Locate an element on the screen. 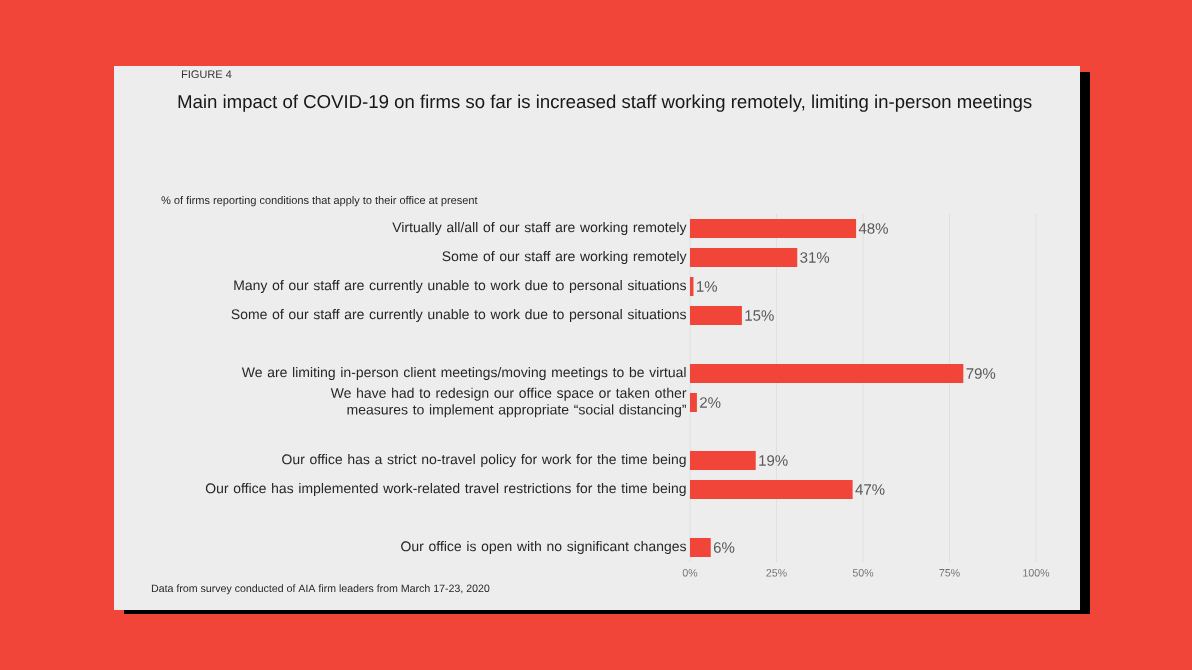  chart-title: Main impact of COVID-19 on firms so far is increased staff working remotely, limiting in-person meetings is located at coordinates (605, 103).